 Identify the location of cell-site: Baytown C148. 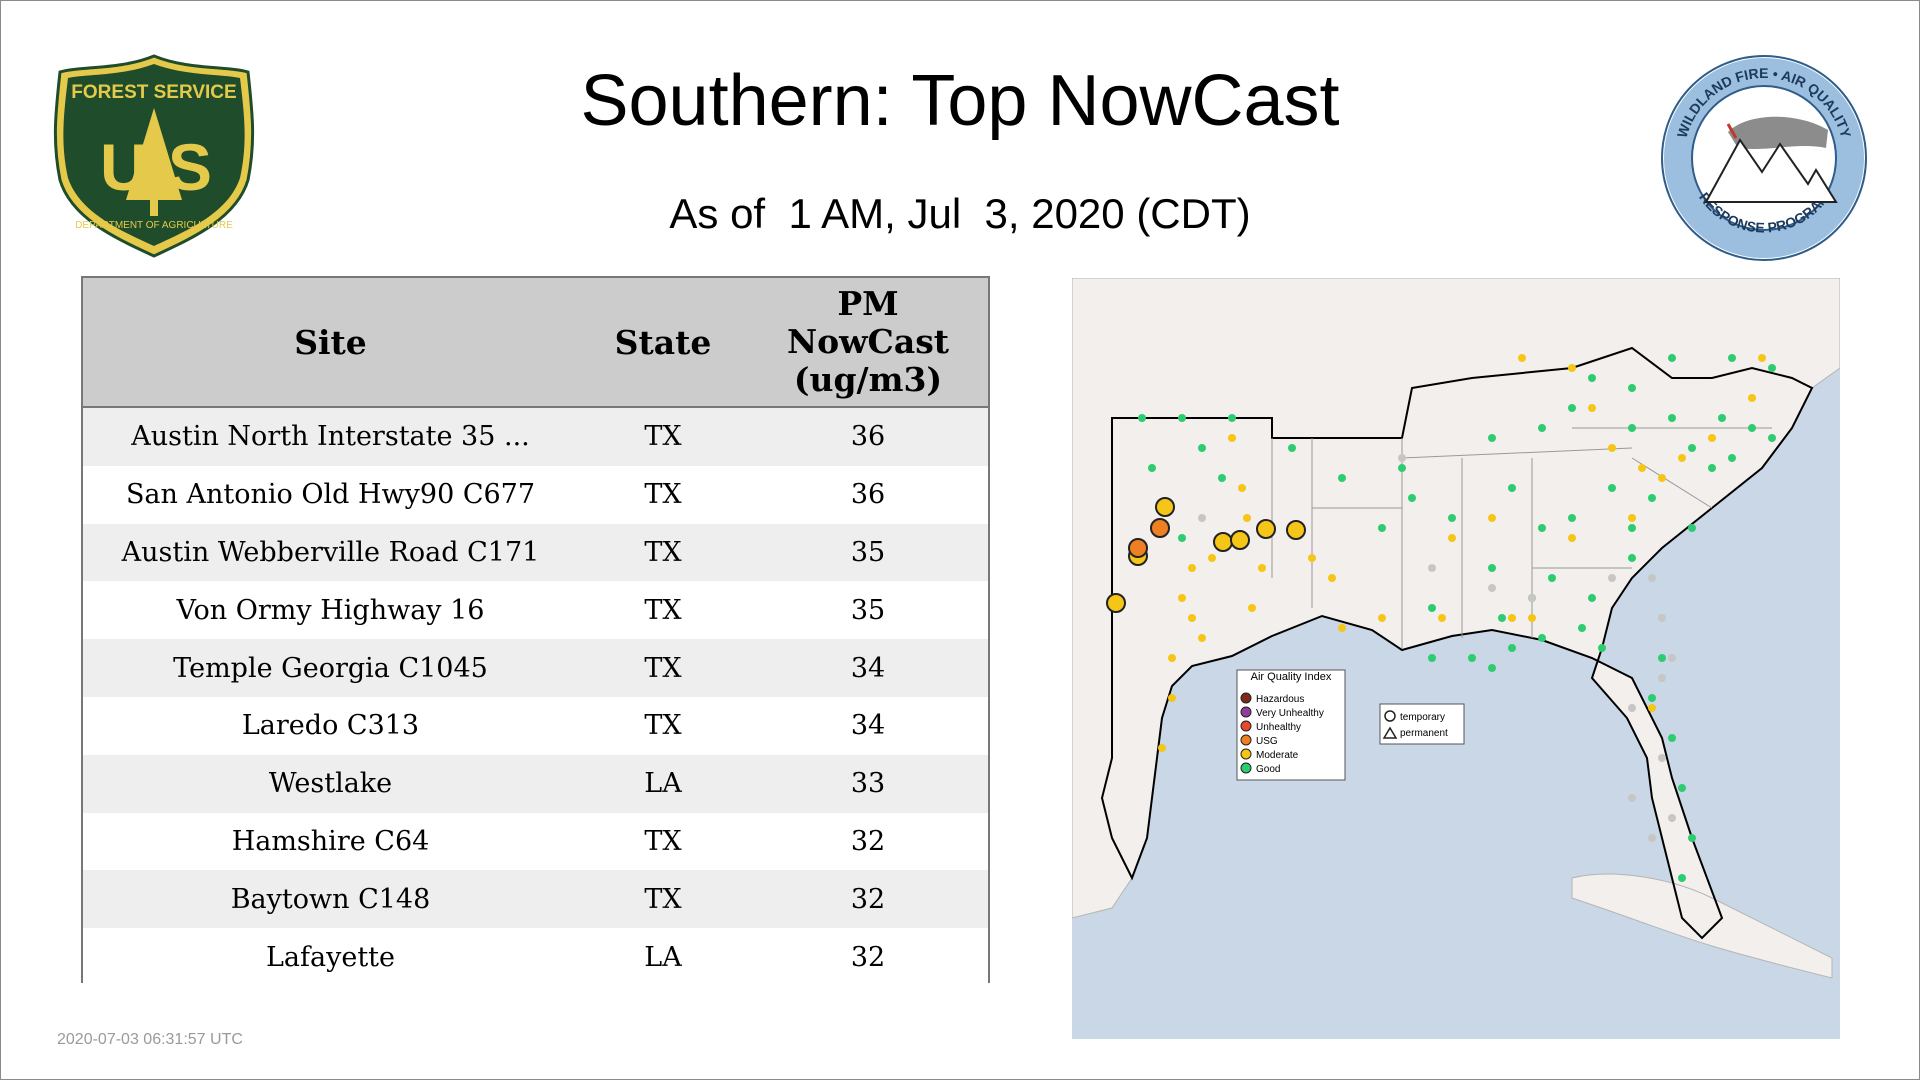
(330, 899).